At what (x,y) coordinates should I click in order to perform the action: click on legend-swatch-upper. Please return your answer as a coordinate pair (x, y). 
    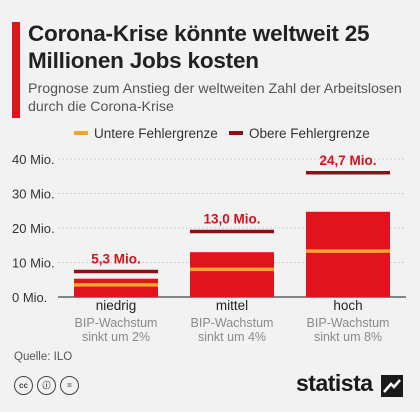
    Looking at the image, I should click on (236, 133).